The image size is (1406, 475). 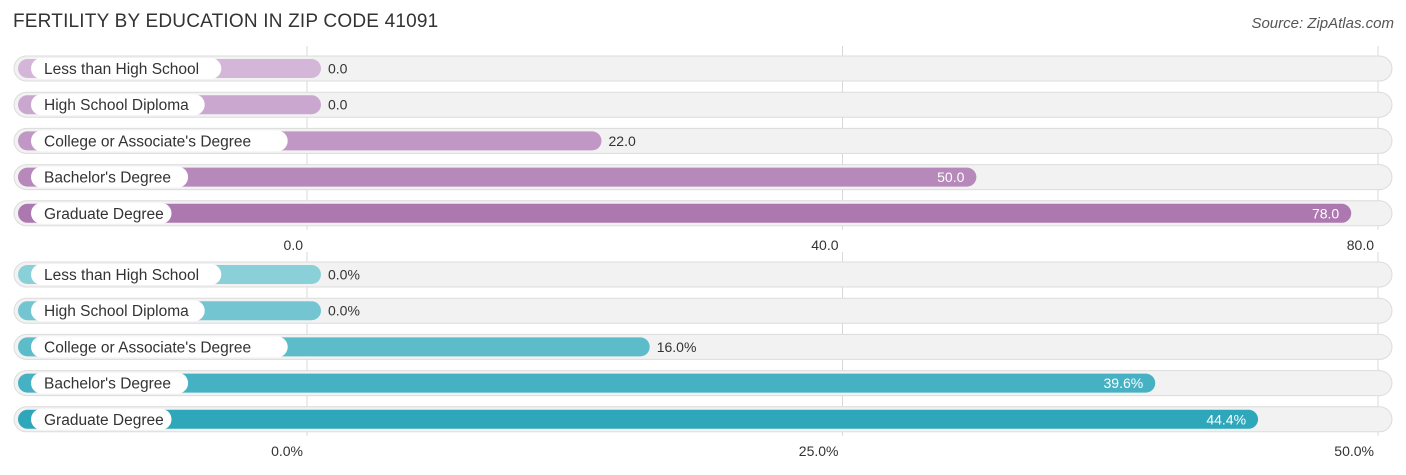 I want to click on tick-label: 0.0%, so click(x=287, y=451).